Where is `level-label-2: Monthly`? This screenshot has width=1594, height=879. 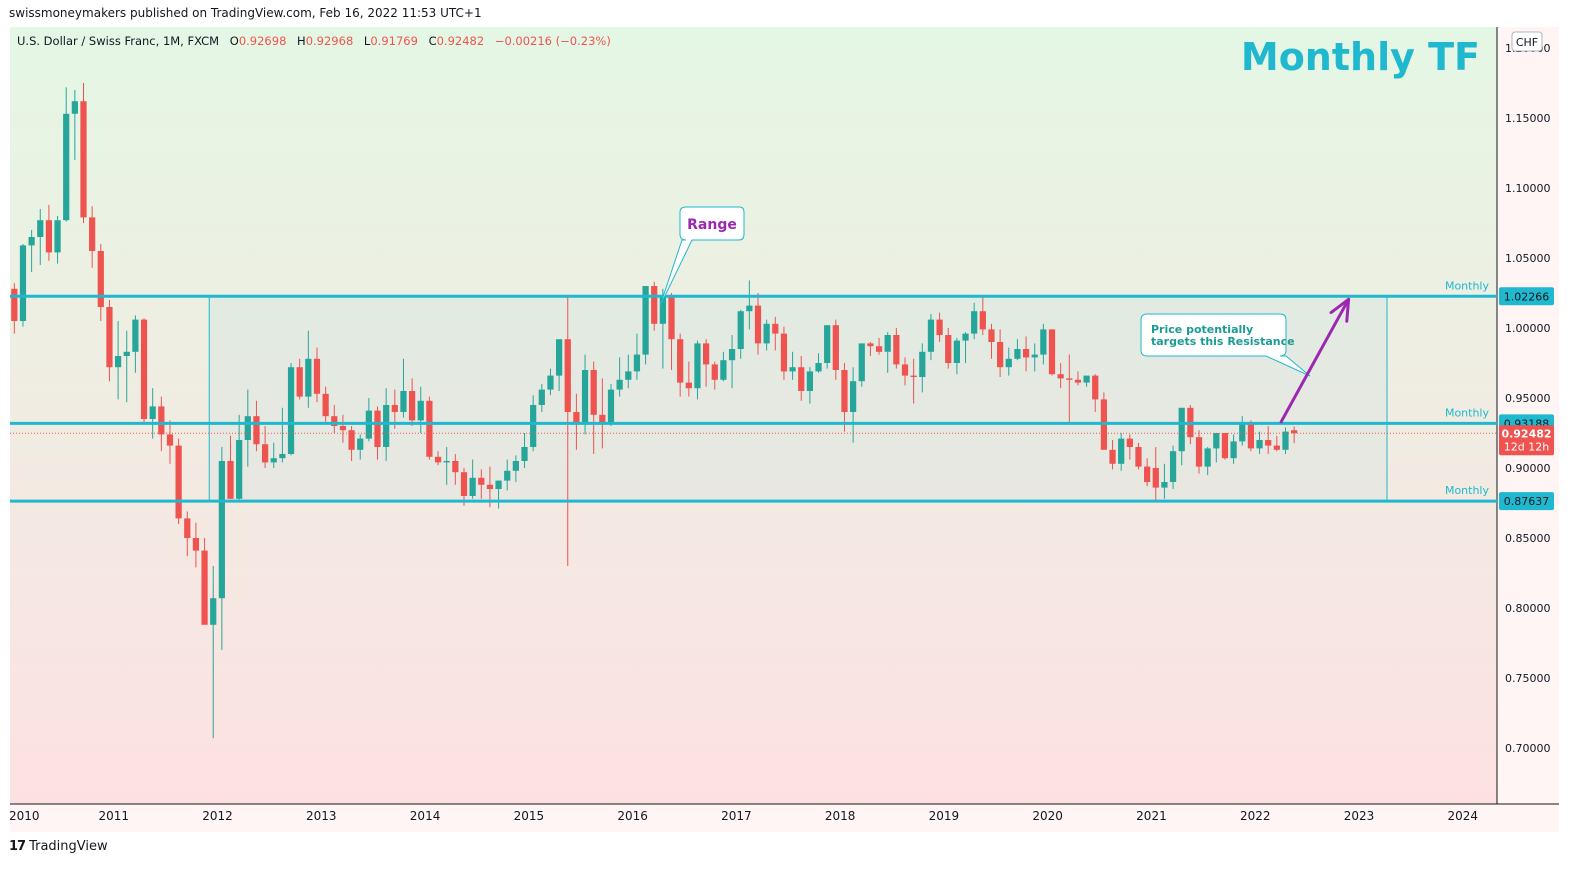 level-label-2: Monthly is located at coordinates (1467, 412).